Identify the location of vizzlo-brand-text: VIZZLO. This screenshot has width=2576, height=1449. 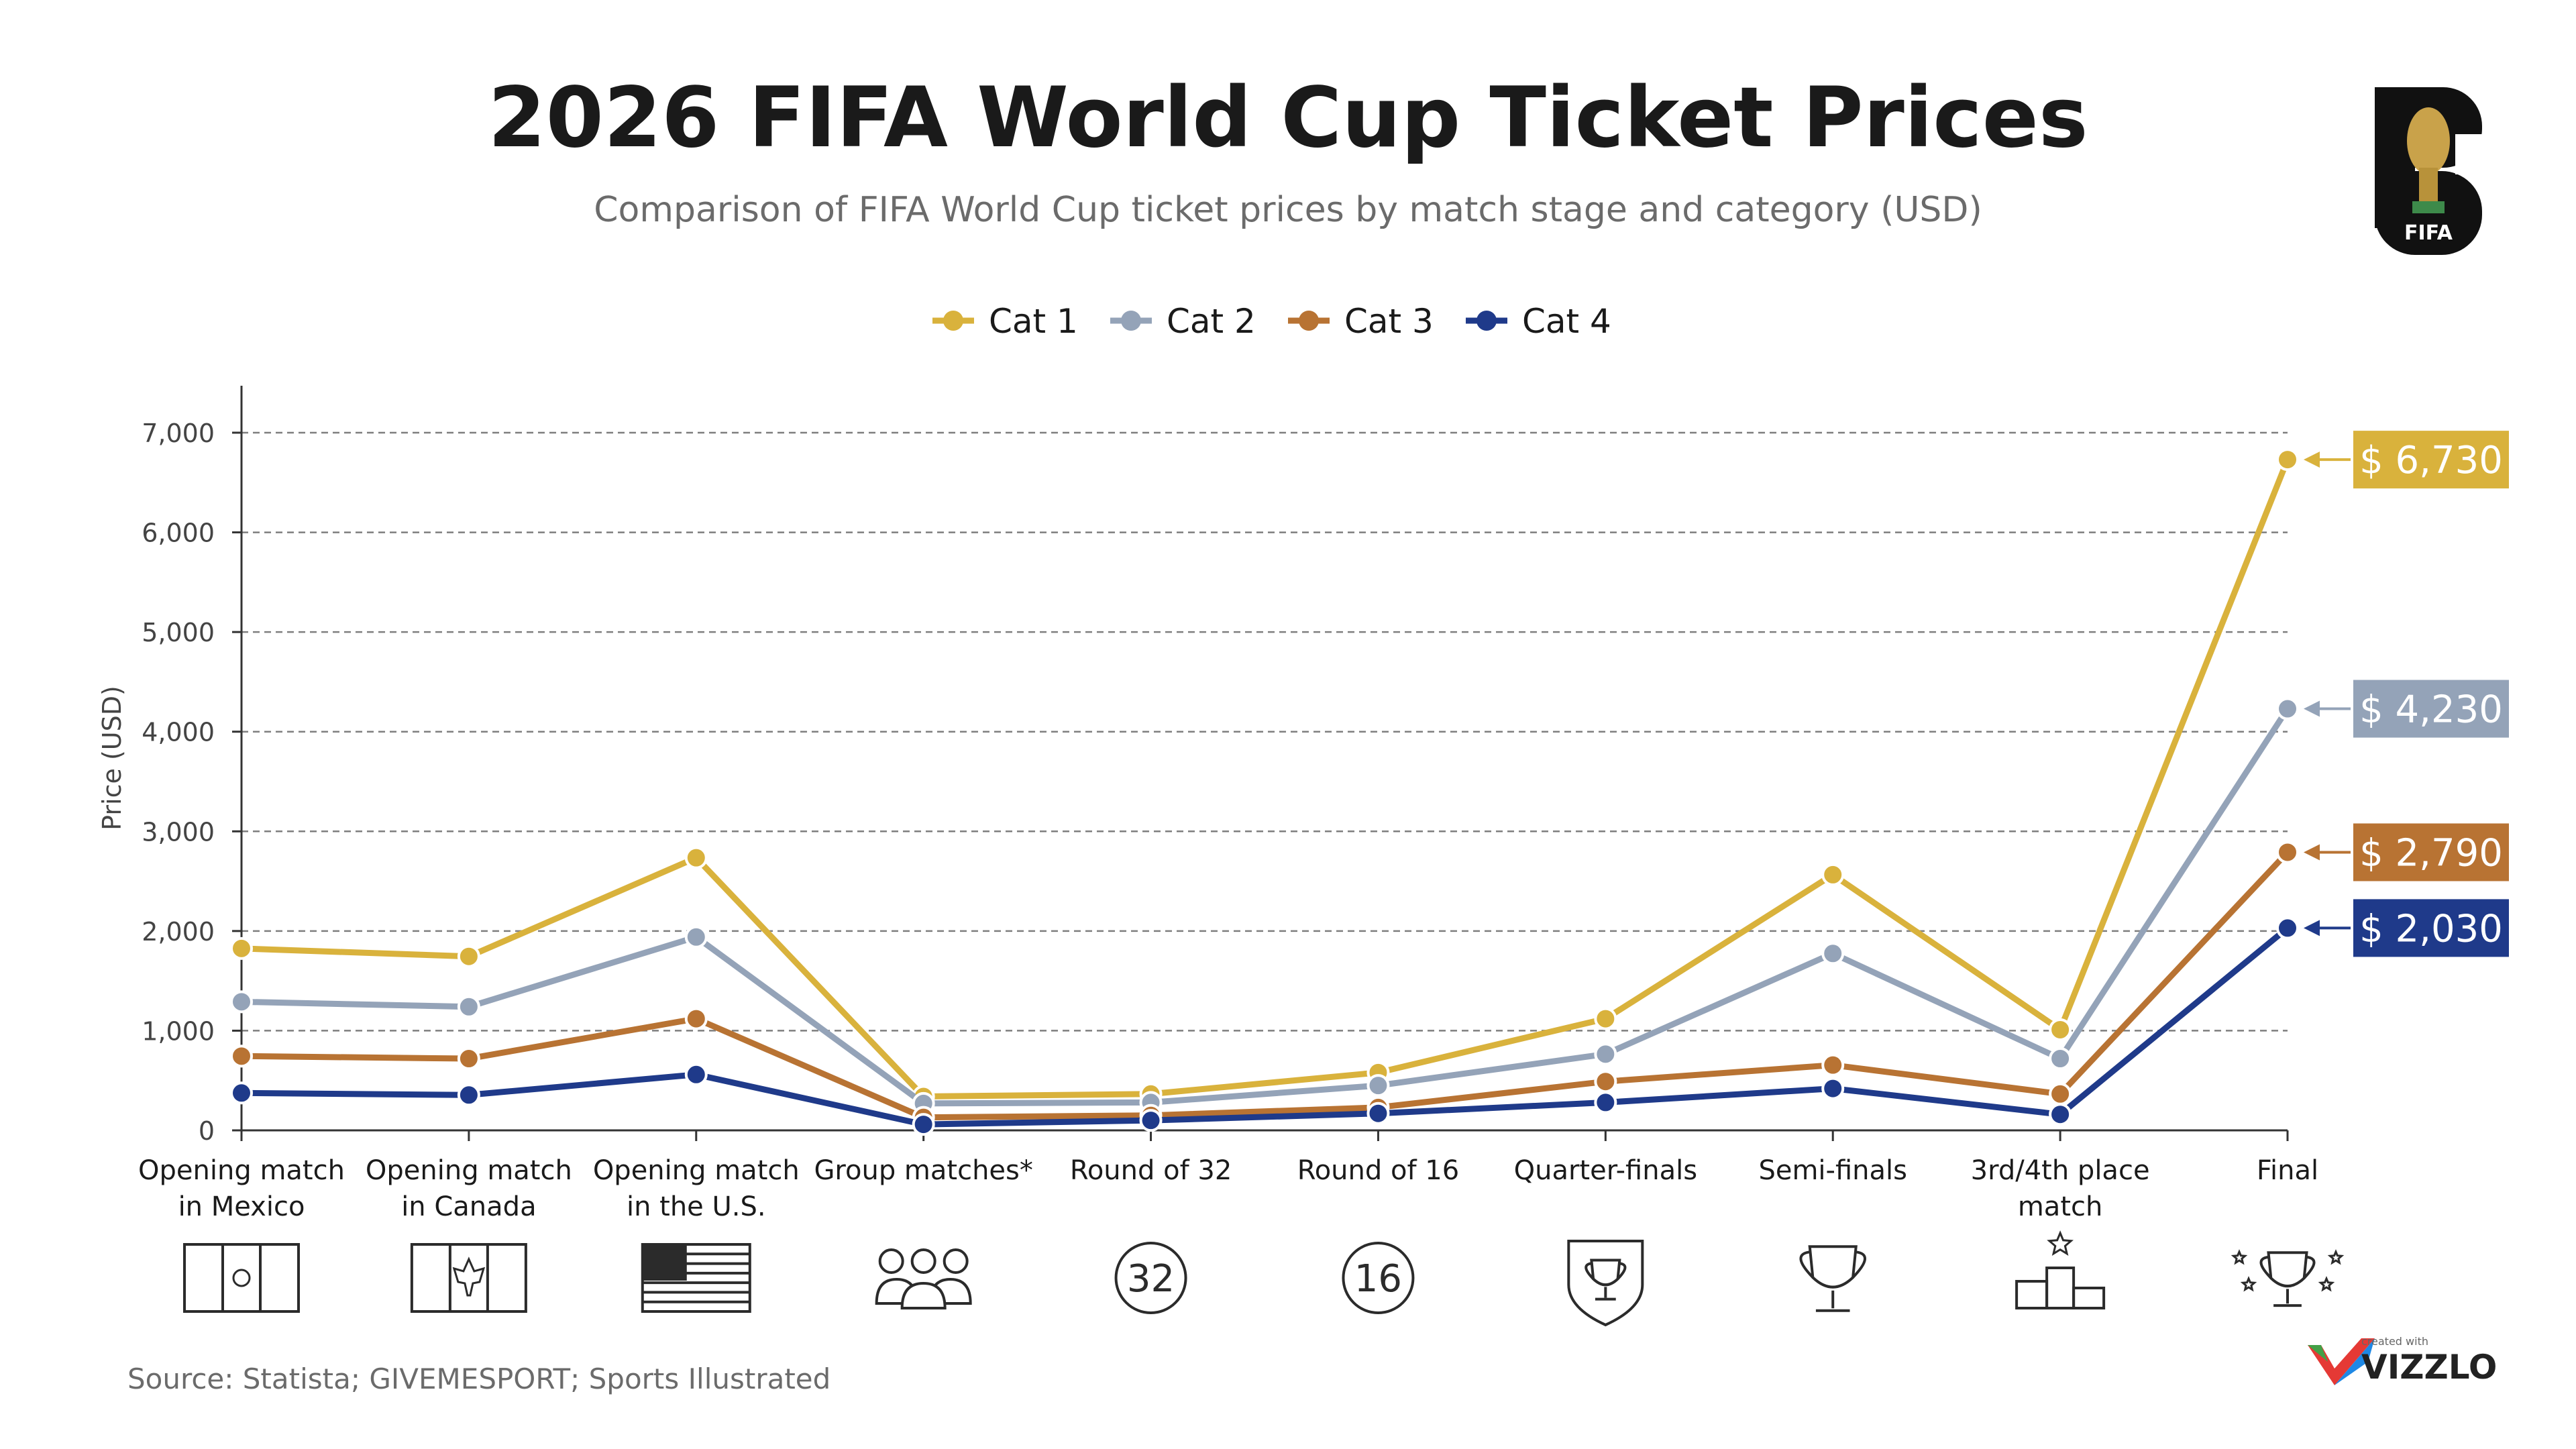
(2429, 1367).